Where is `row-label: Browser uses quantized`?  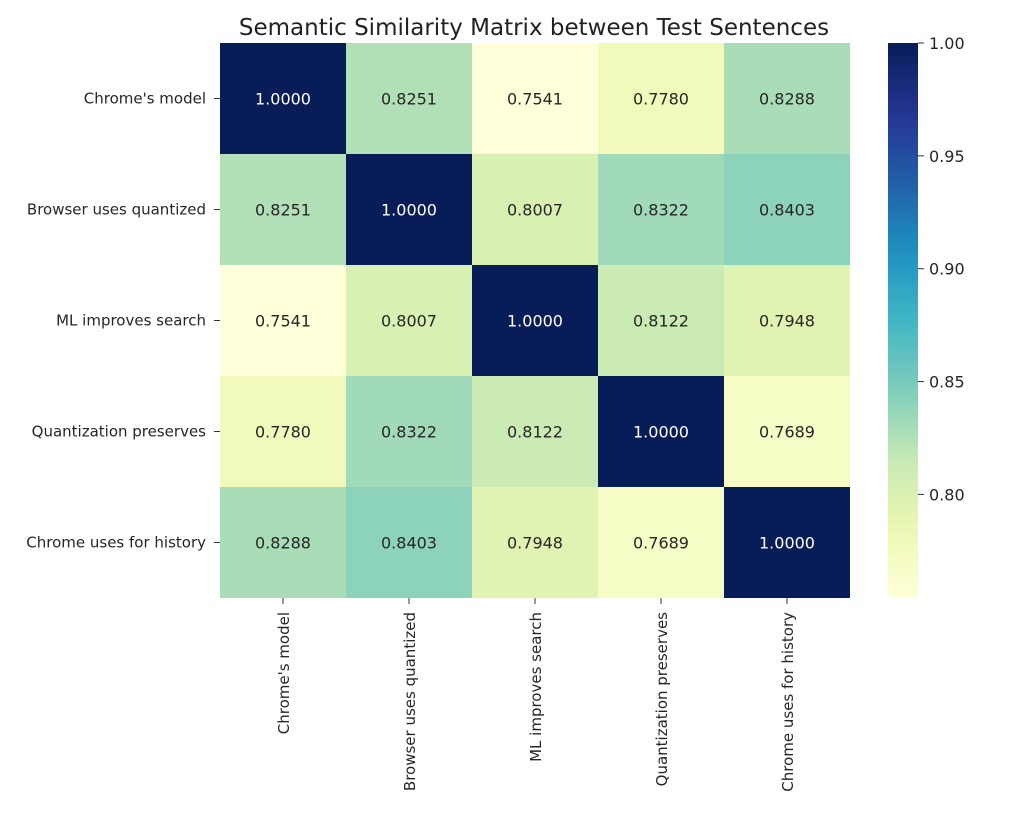
row-label: Browser uses quantized is located at coordinates (116, 210).